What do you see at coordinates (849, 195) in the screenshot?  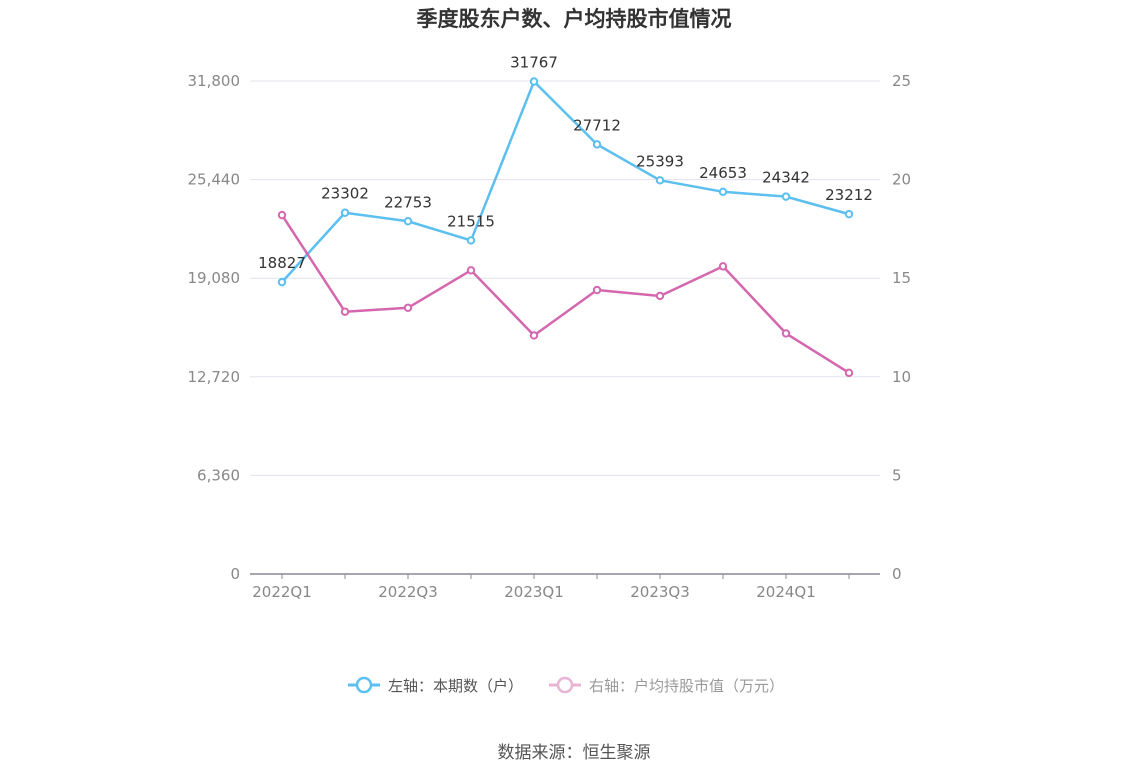 I see `data-label: 23212` at bounding box center [849, 195].